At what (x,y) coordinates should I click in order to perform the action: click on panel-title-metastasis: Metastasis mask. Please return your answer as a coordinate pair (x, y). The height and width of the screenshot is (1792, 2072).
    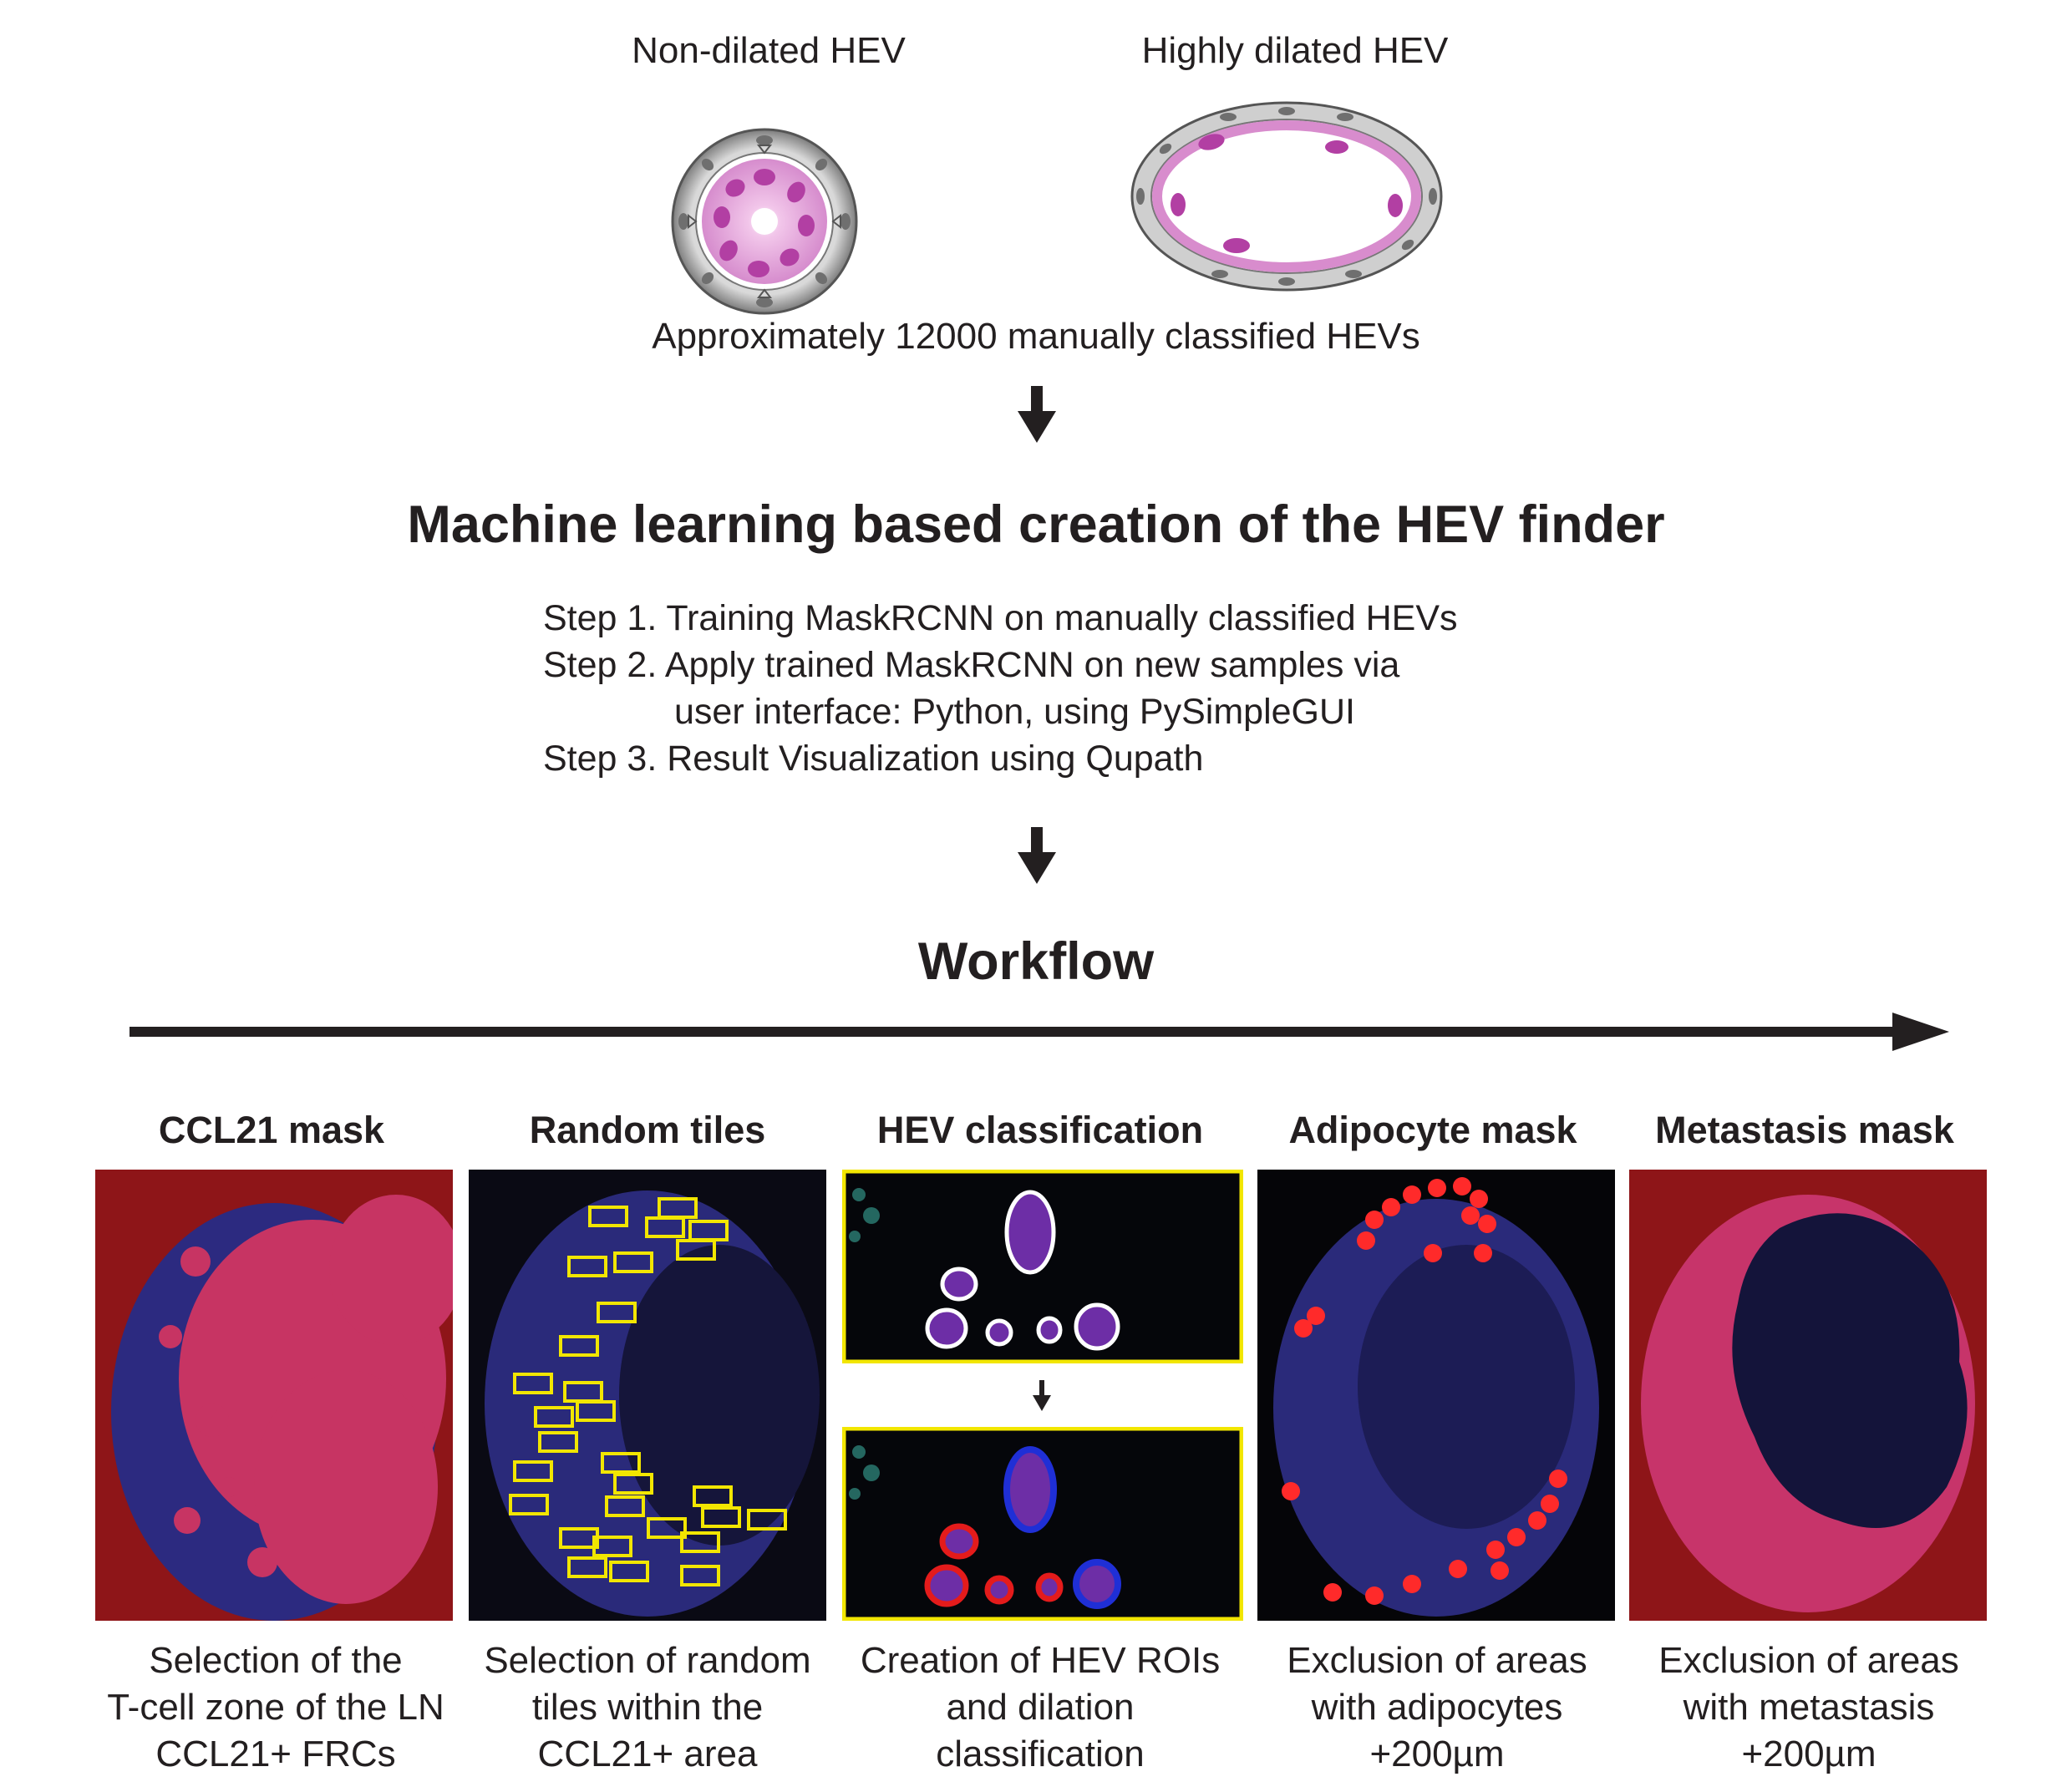
    Looking at the image, I should click on (1805, 1130).